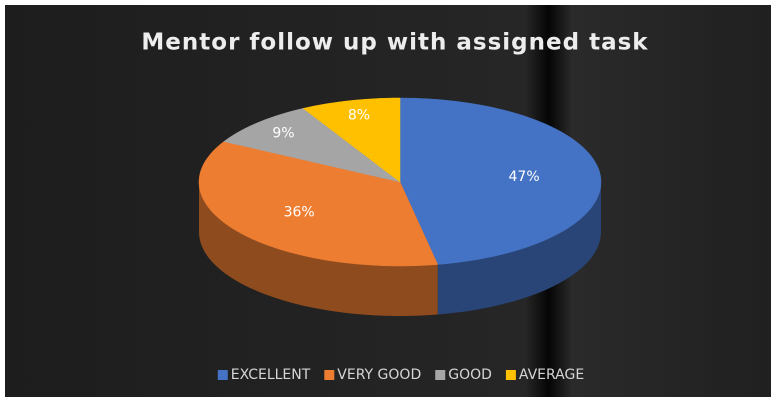 The height and width of the screenshot is (402, 776). Describe the element at coordinates (551, 375) in the screenshot. I see `legend-label: AVERAGE` at that location.